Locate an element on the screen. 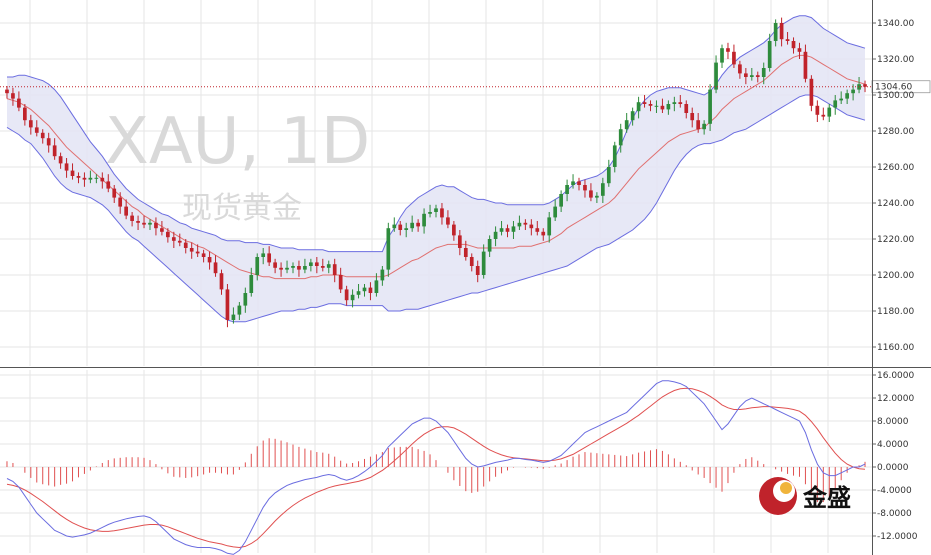 The height and width of the screenshot is (555, 931). macd-histogram is located at coordinates (436, 470).